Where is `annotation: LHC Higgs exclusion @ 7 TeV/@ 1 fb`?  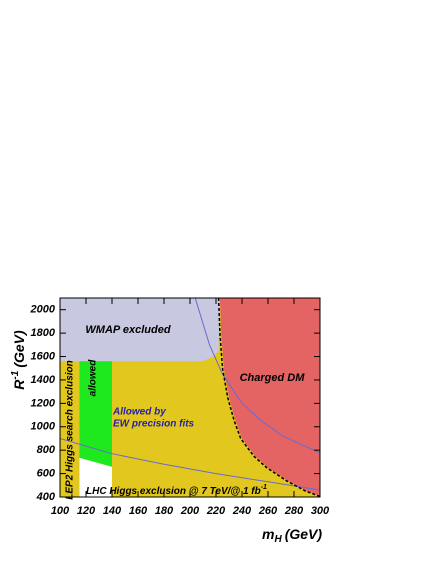 annotation: LHC Higgs exclusion @ 7 TeV/@ 1 fb is located at coordinates (173, 491).